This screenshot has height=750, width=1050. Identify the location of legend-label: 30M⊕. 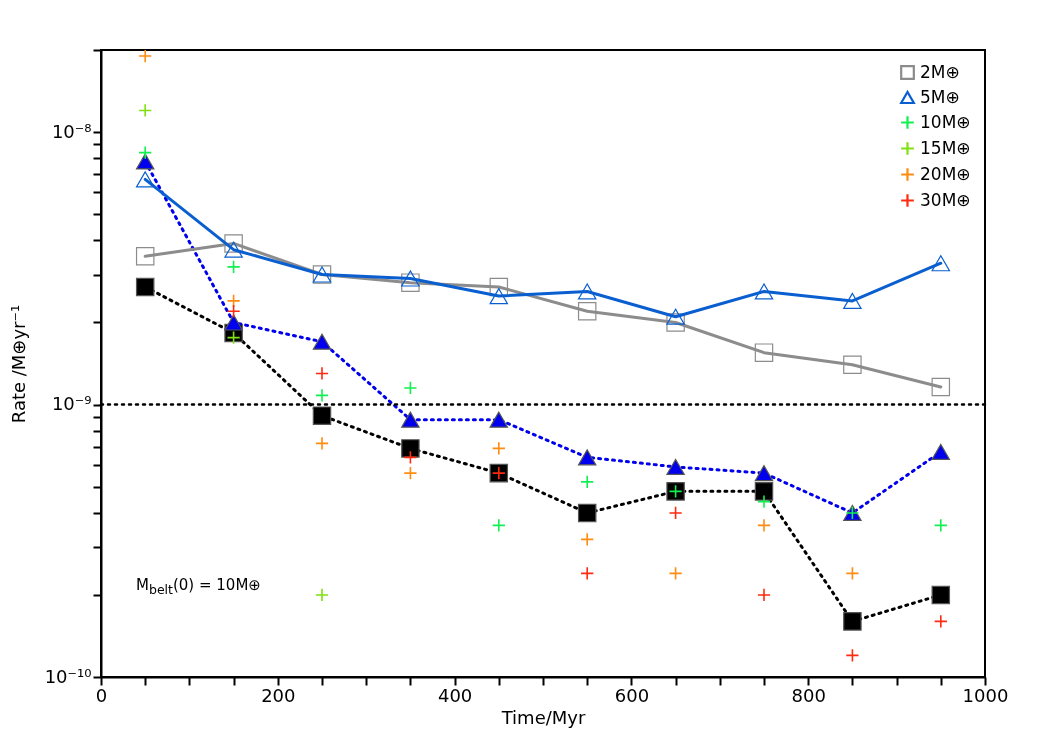
(945, 199).